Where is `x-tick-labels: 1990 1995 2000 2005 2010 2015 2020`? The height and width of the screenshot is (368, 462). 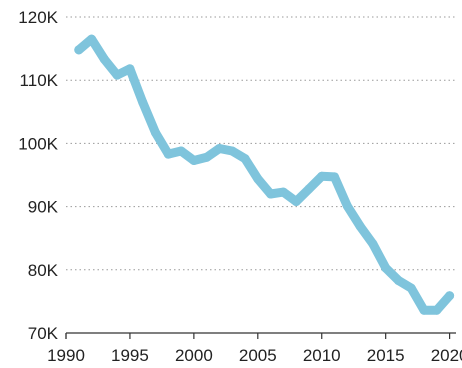
x-tick-labels: 1990 1995 2000 2005 2010 2015 2020 is located at coordinates (254, 355).